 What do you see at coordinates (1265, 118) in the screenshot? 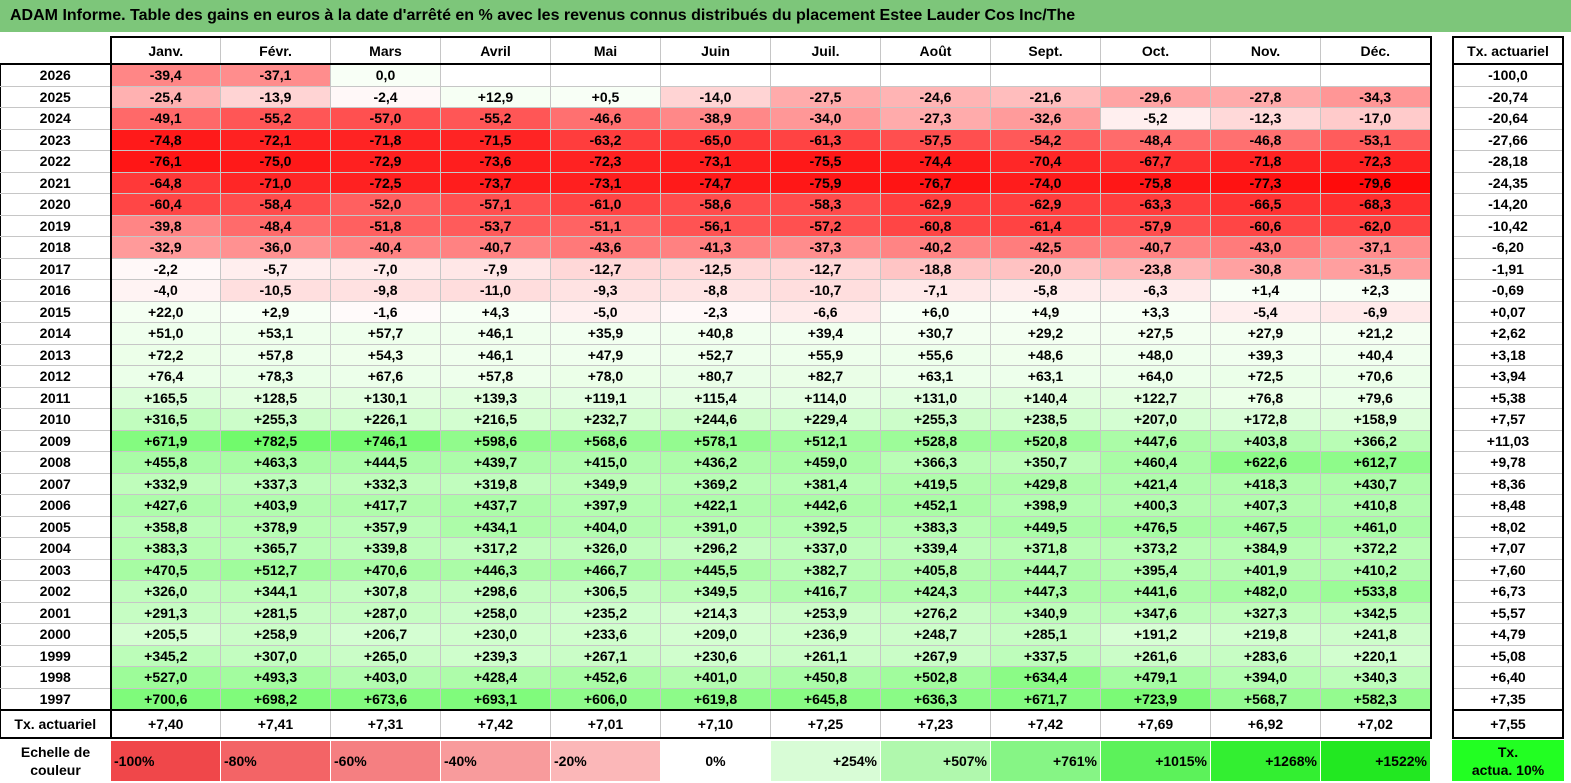
I see `gain-cell: -12,3` at bounding box center [1265, 118].